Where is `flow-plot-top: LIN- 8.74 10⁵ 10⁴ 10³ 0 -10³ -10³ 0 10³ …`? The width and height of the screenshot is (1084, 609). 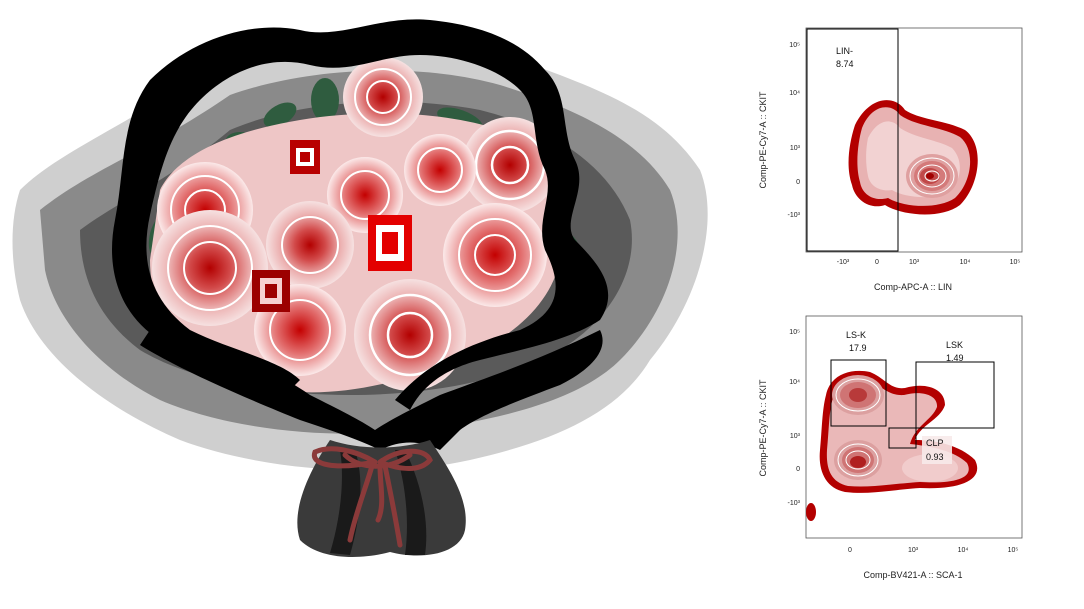 flow-plot-top: LIN- 8.74 10⁵ 10⁴ 10³ 0 -10³ -10³ 0 10³ … is located at coordinates (890, 159).